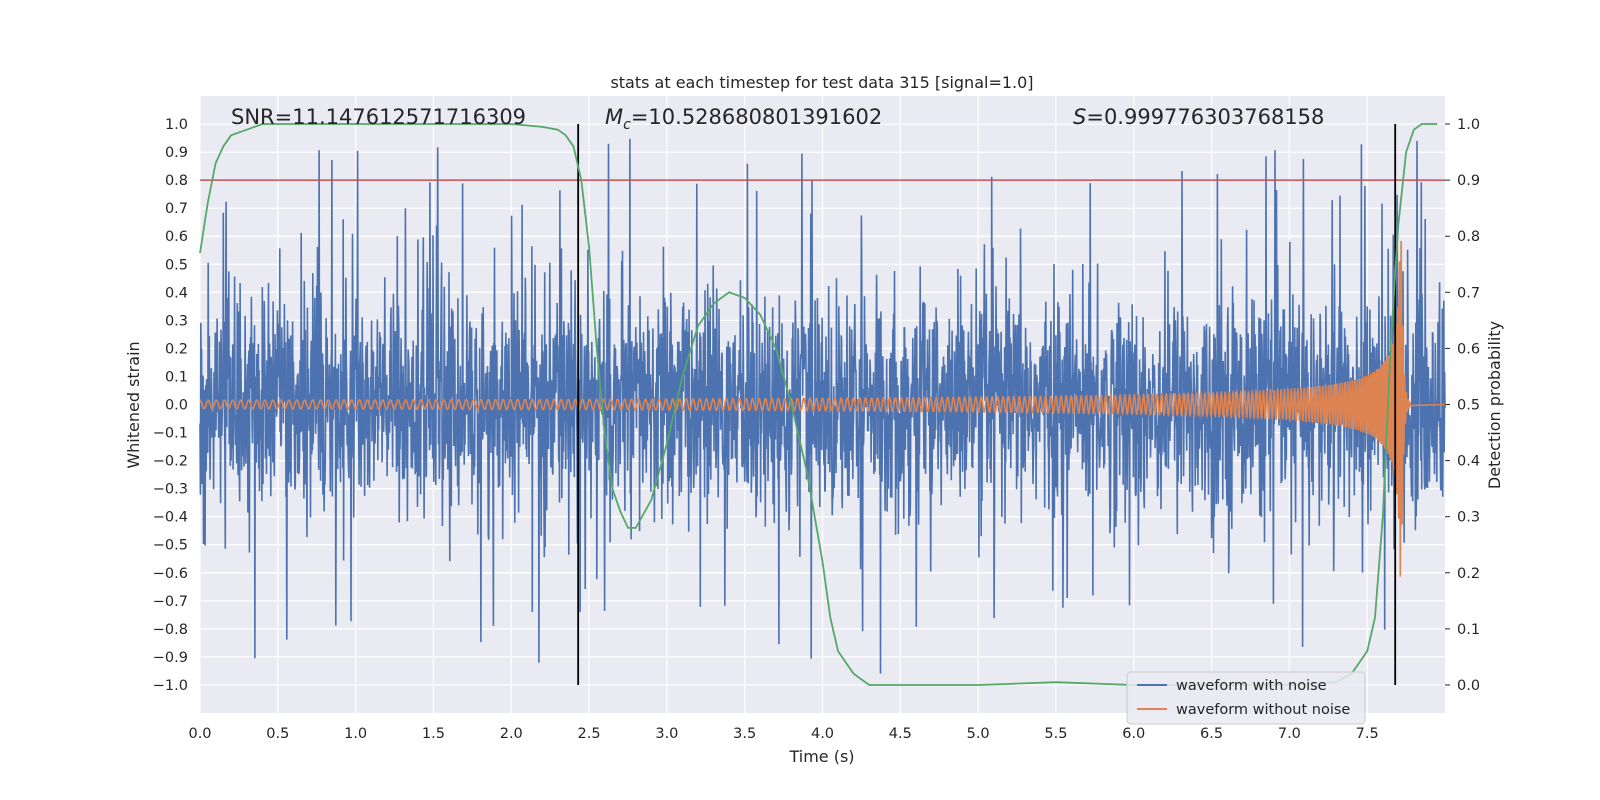 This screenshot has height=800, width=1600. What do you see at coordinates (1211, 734) in the screenshot?
I see `x-tick-label: 6.5` at bounding box center [1211, 734].